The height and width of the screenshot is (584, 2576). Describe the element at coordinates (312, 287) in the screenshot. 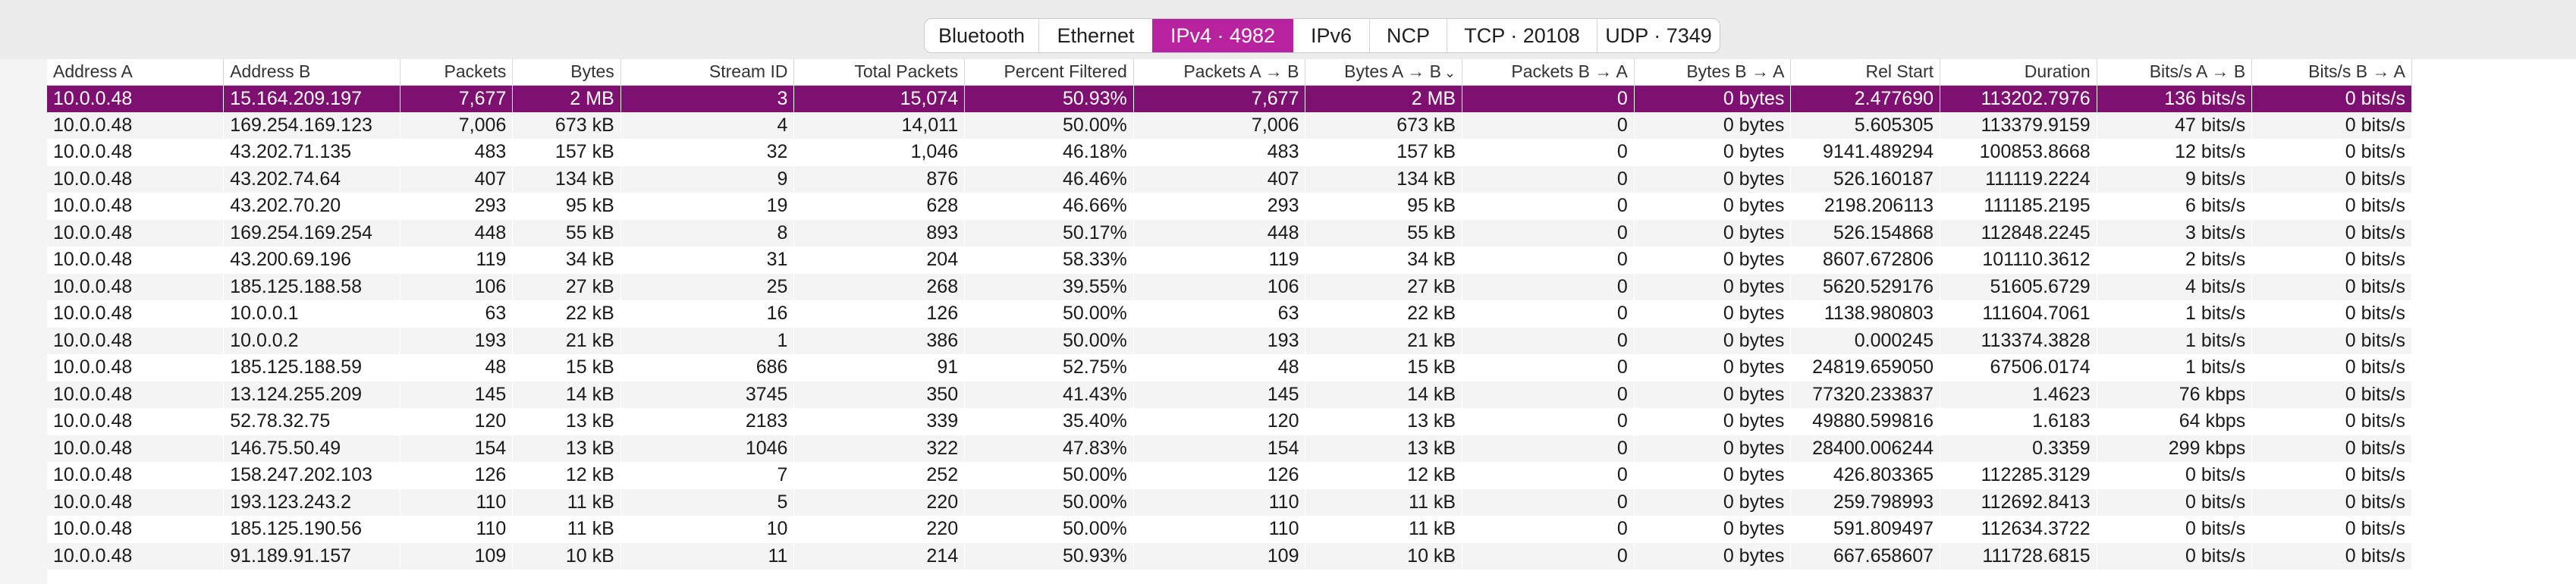

I see `cell-address-b: 185.125.188.58` at that location.